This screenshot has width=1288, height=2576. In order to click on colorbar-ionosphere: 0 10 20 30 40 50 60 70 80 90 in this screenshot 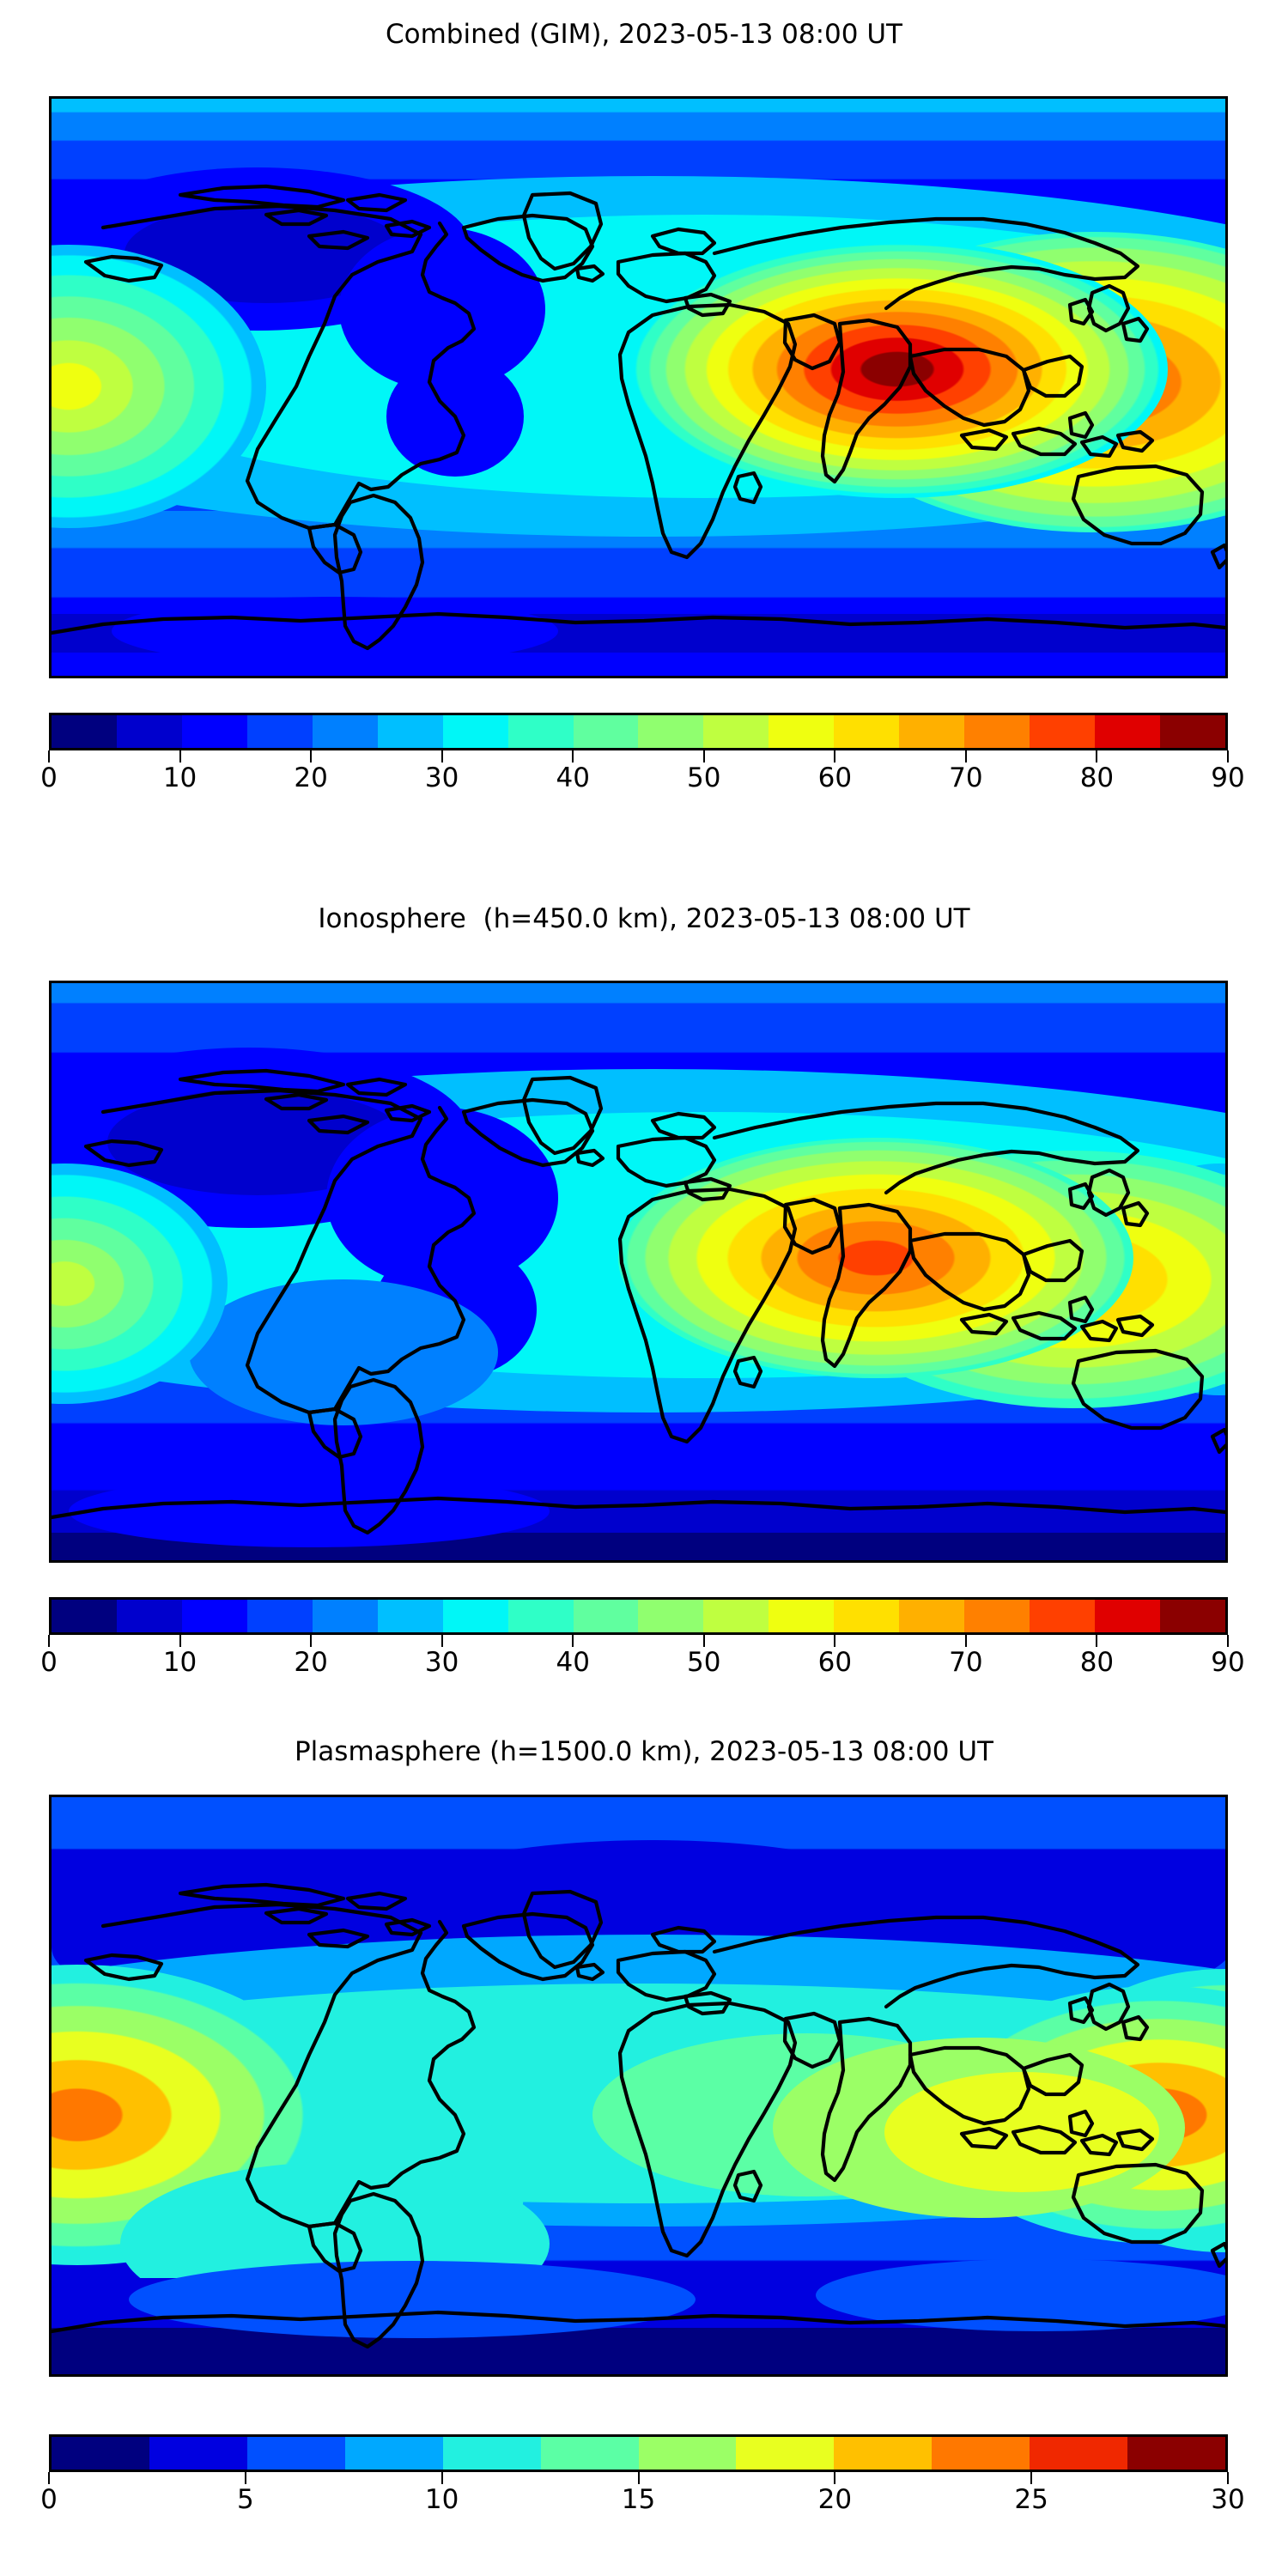, I will do `click(642, 1641)`.